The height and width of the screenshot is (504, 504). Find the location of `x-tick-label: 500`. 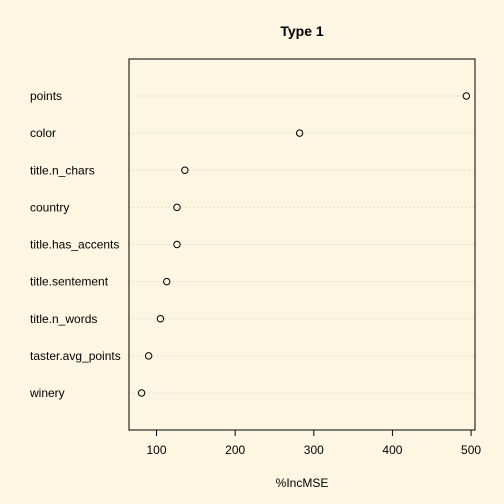

x-tick-label: 500 is located at coordinates (471, 450).